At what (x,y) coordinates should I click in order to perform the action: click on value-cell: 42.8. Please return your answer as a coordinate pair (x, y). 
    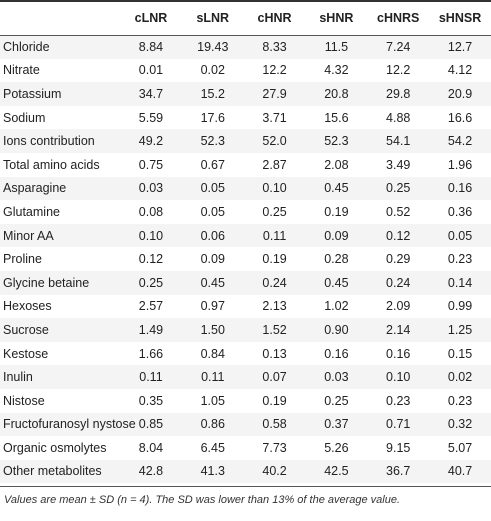
    Looking at the image, I should click on (151, 471).